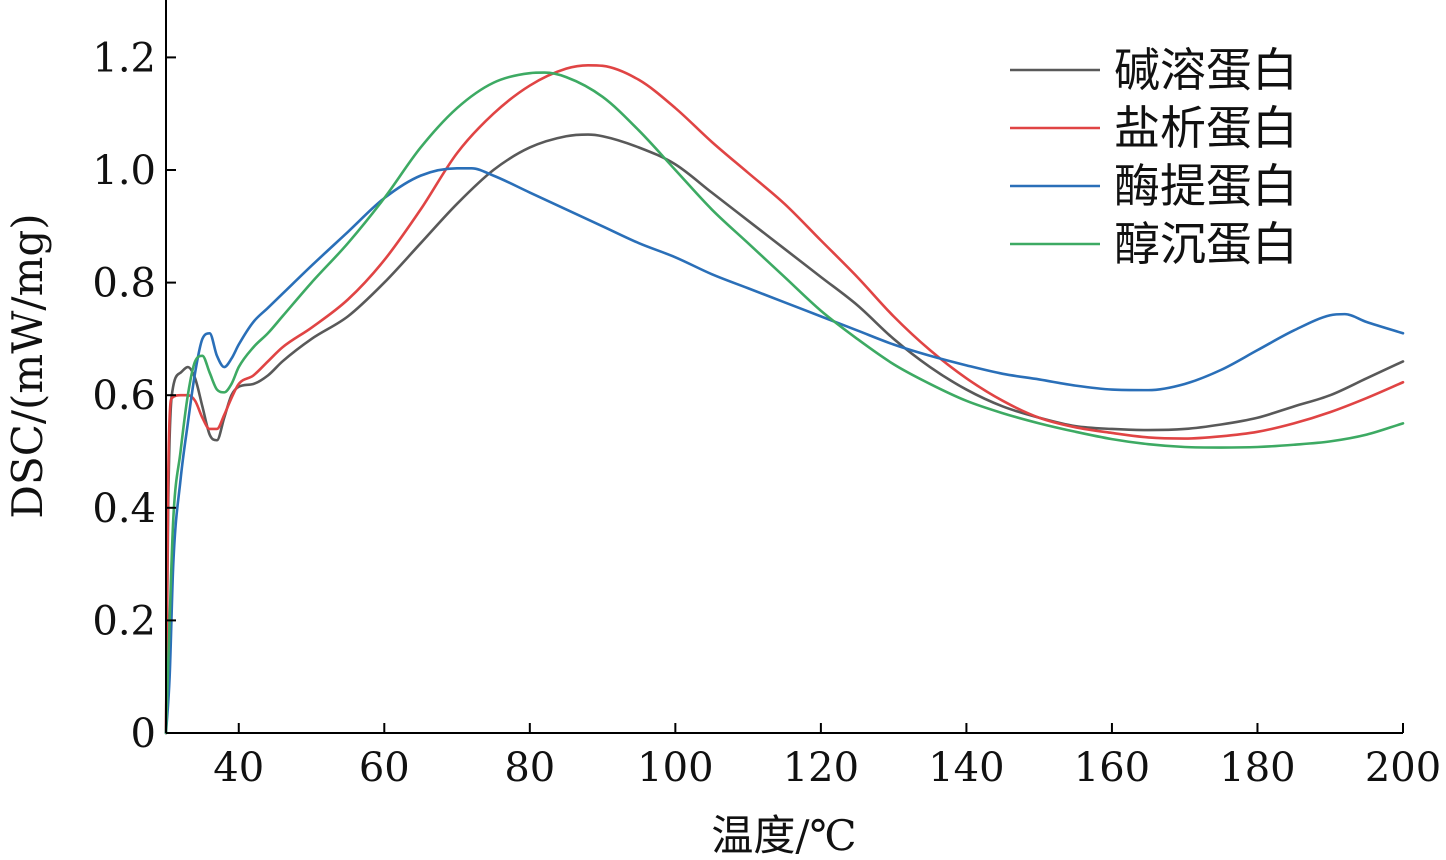  Describe the element at coordinates (124, 621) in the screenshot. I see `y-tick-label: 0.2` at that location.